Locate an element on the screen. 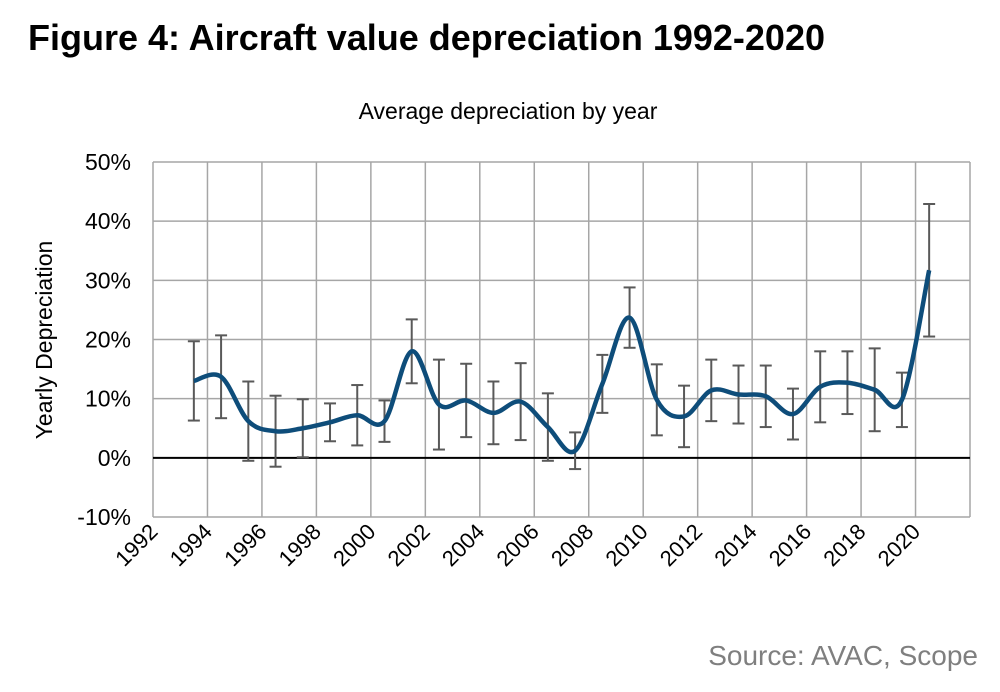 Image resolution: width=1000 pixels, height=692 pixels. x-tick-label: 2010 is located at coordinates (626, 545).